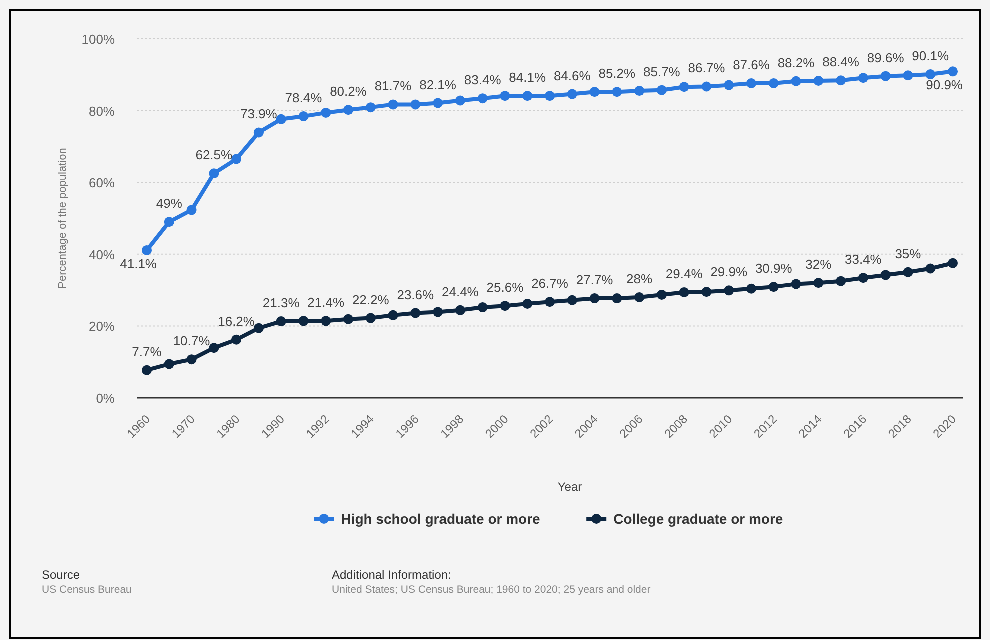 The image size is (990, 640). I want to click on x-axis-title: Year, so click(570, 487).